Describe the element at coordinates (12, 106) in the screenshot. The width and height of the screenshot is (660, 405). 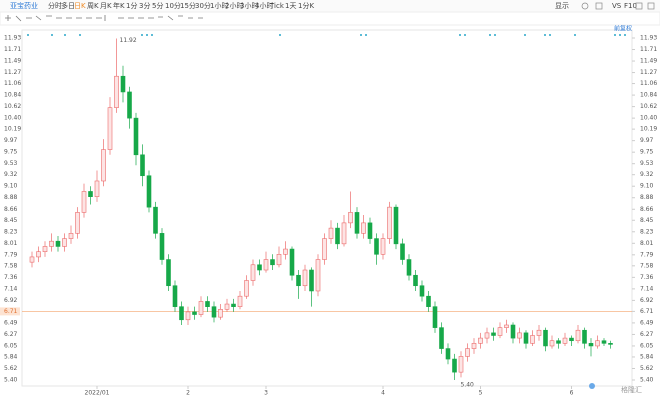
I see `y-tick-label-left: 10.62` at that location.